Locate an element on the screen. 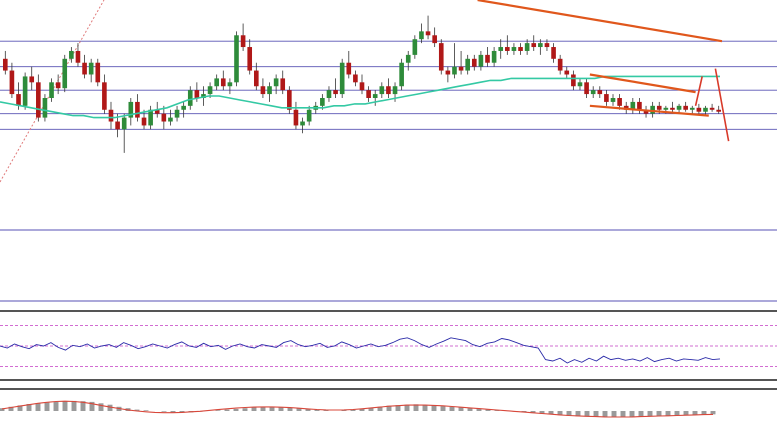 This screenshot has height=437, width=777. histogram-panel is located at coordinates (388, 403).